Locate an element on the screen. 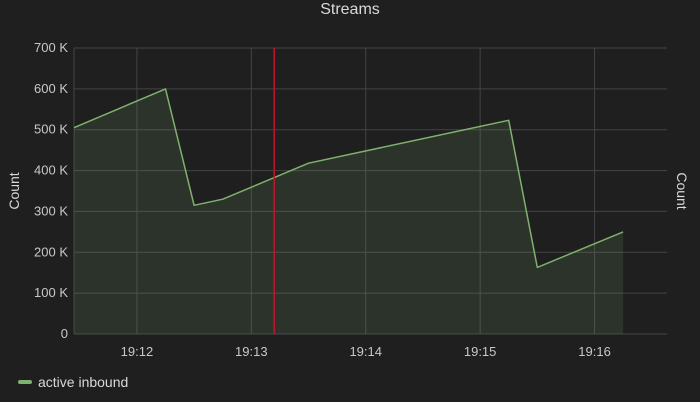  x-tick-label: 19:14 is located at coordinates (365, 351).